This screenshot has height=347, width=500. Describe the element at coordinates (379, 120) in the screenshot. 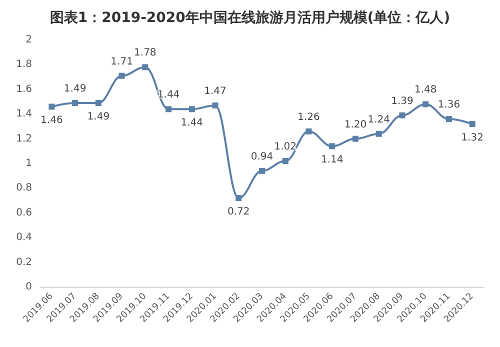

I see `data-label: 1.24` at that location.